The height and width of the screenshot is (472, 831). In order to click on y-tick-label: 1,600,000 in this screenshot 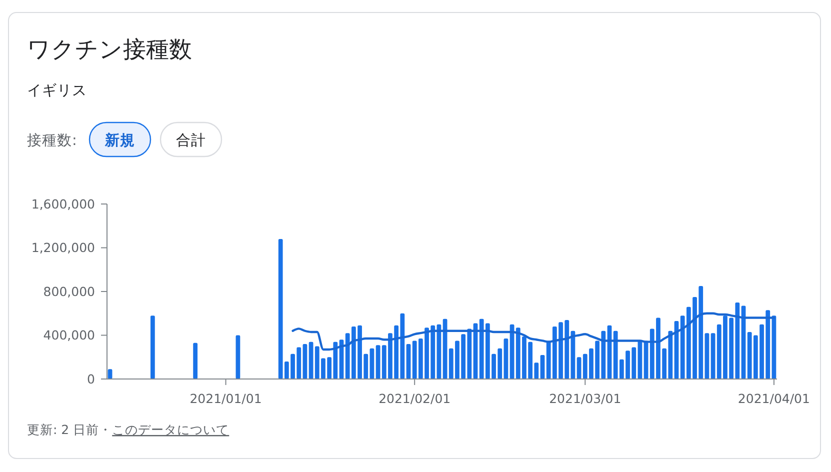, I will do `click(63, 204)`.